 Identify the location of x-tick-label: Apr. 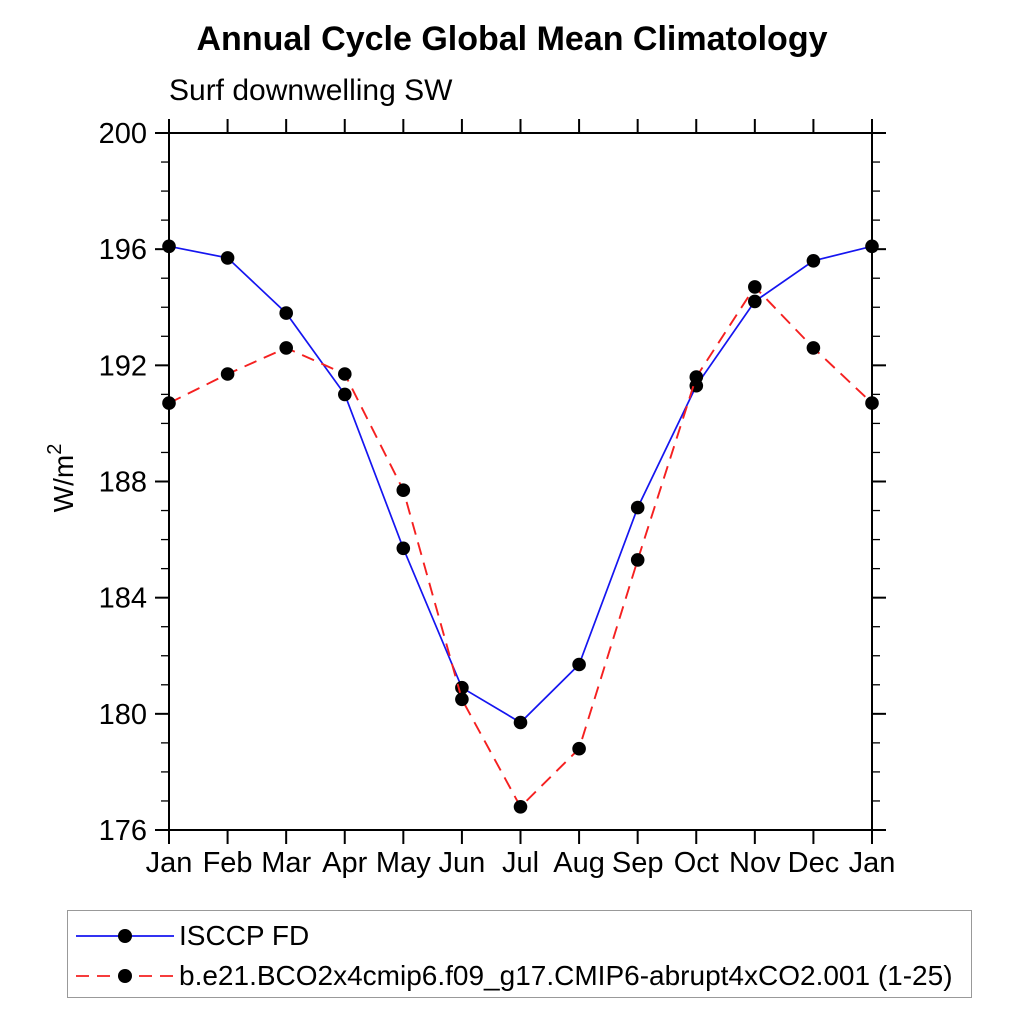
(344, 863).